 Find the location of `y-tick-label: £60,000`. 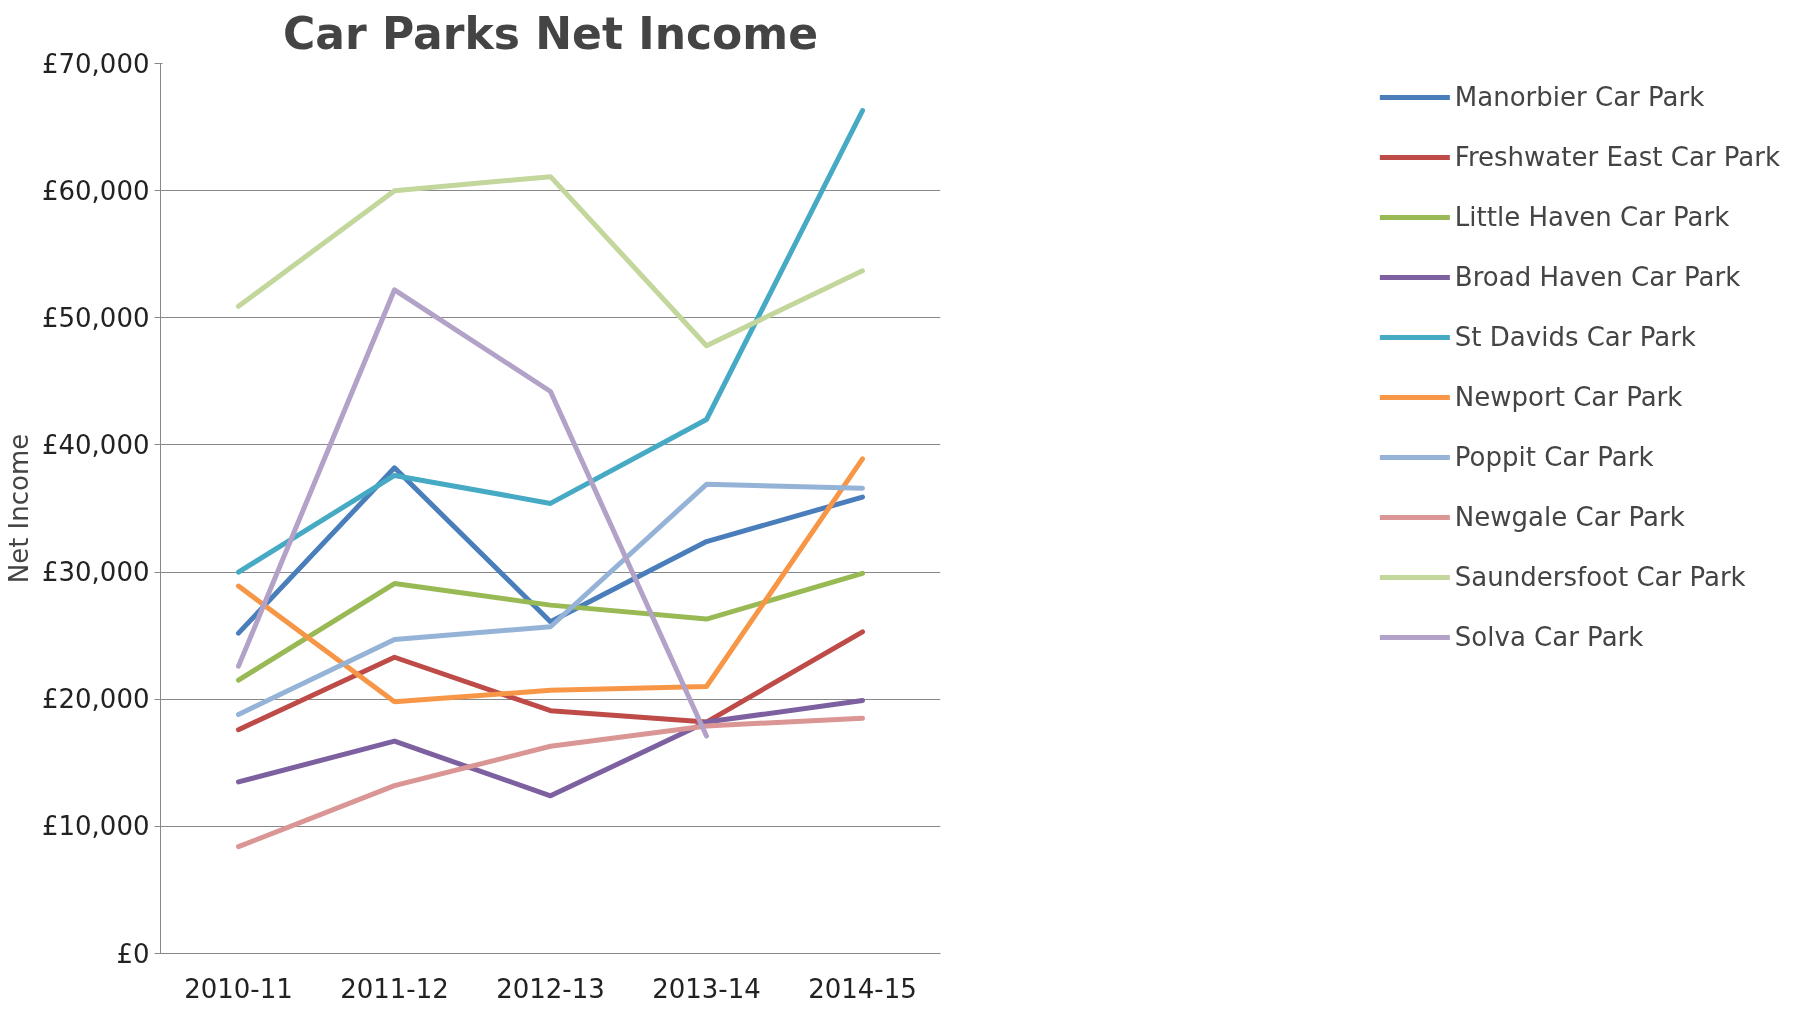

y-tick-label: £60,000 is located at coordinates (95, 190).